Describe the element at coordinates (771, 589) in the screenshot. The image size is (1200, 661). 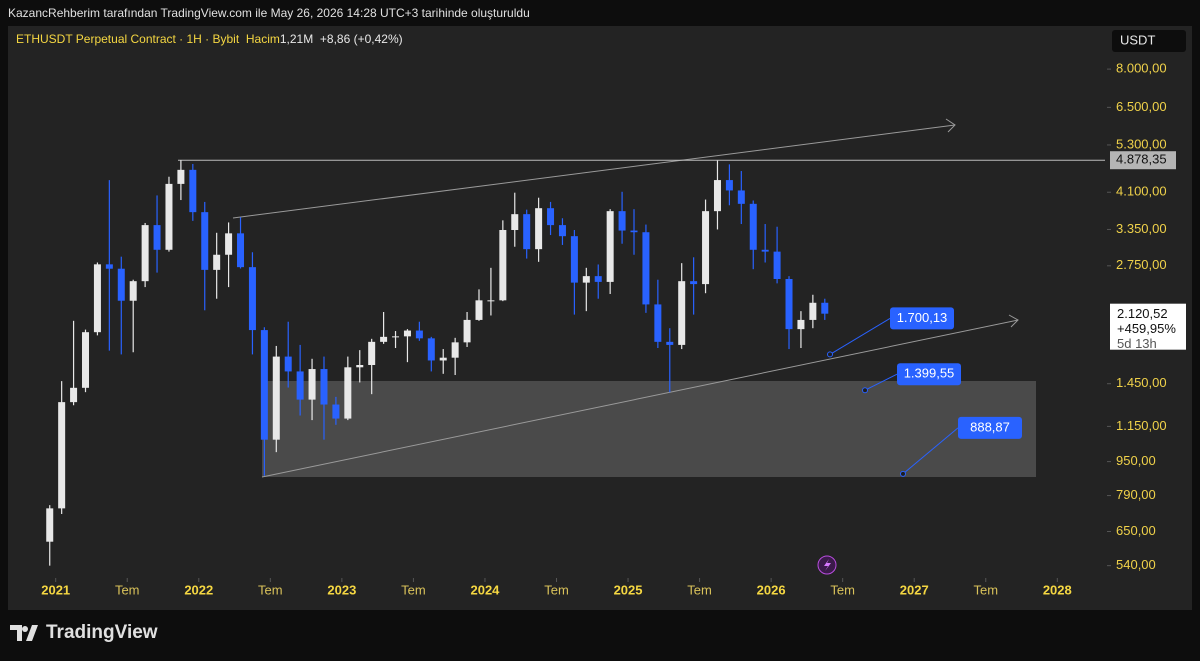
I see `x-tick-label: 2026` at that location.